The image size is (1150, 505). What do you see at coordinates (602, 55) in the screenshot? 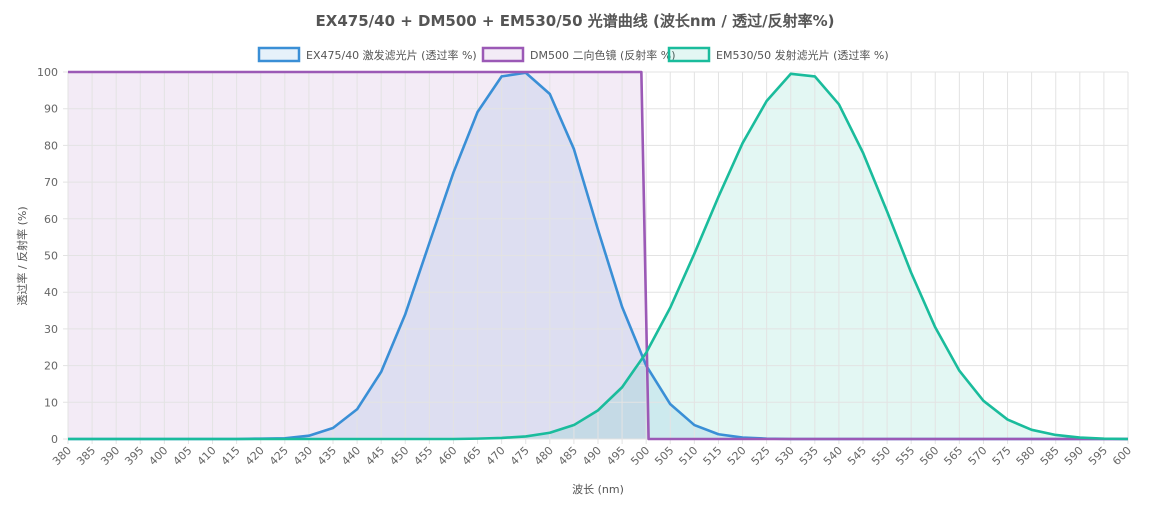
I see `legend-label: DM500 二向色镜 (反射率 %)` at bounding box center [602, 55].